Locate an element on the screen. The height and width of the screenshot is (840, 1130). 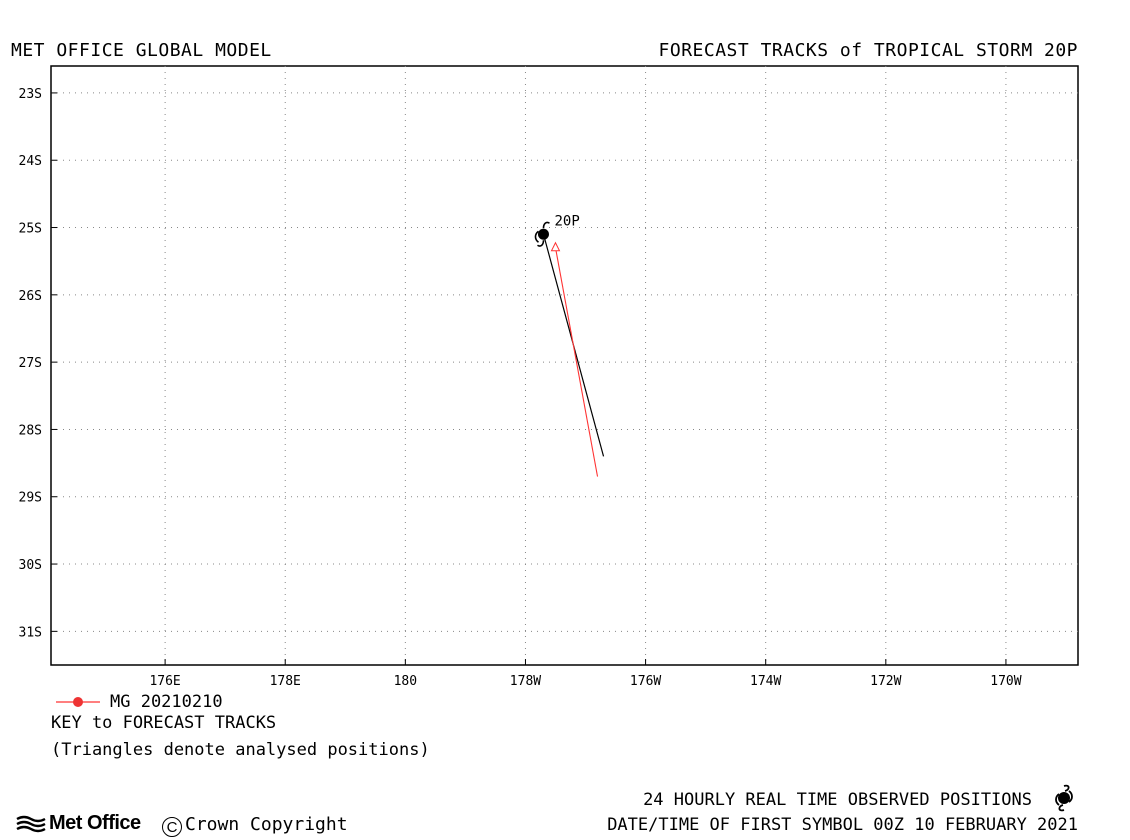
key-title: KEY to FORECAST TRACKS is located at coordinates (164, 723).